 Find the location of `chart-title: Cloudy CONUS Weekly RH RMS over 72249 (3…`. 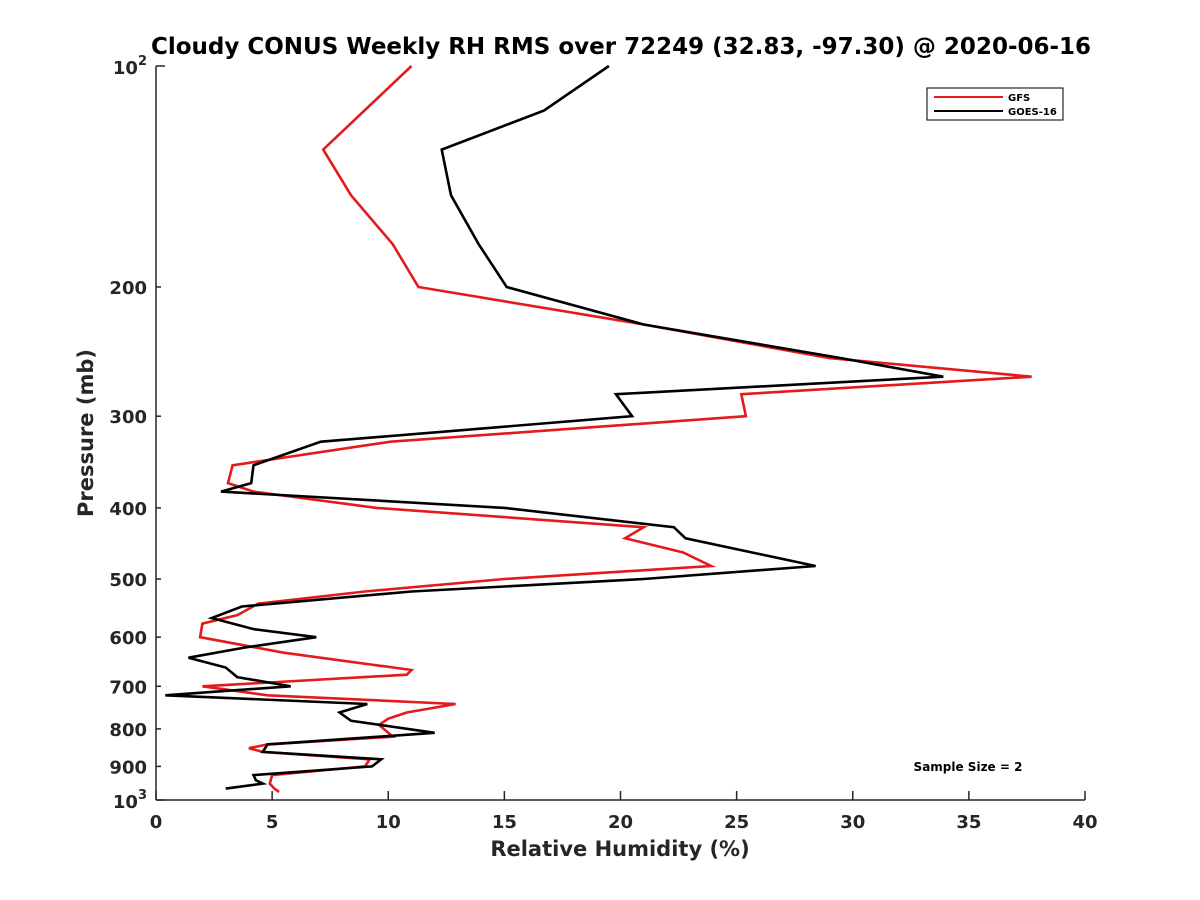

chart-title: Cloudy CONUS Weekly RH RMS over 72249 (3… is located at coordinates (621, 47).